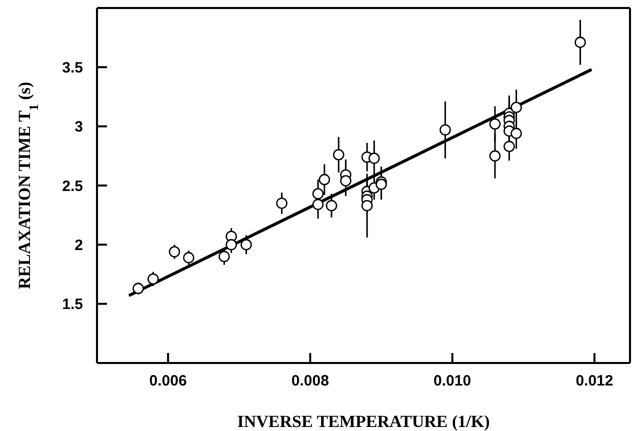  Describe the element at coordinates (595, 381) in the screenshot. I see `x-tick-label: 0.012` at that location.